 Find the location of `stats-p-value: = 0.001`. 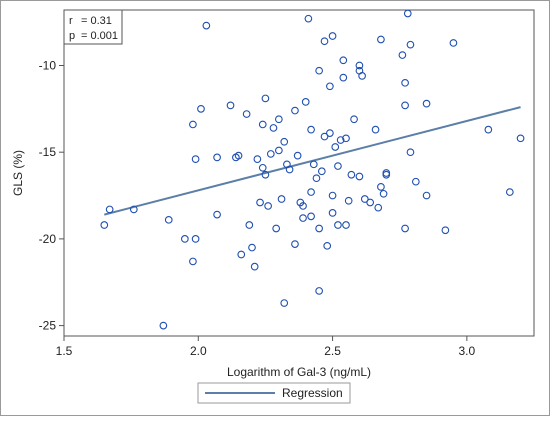

stats-p-value: = 0.001 is located at coordinates (99, 36).